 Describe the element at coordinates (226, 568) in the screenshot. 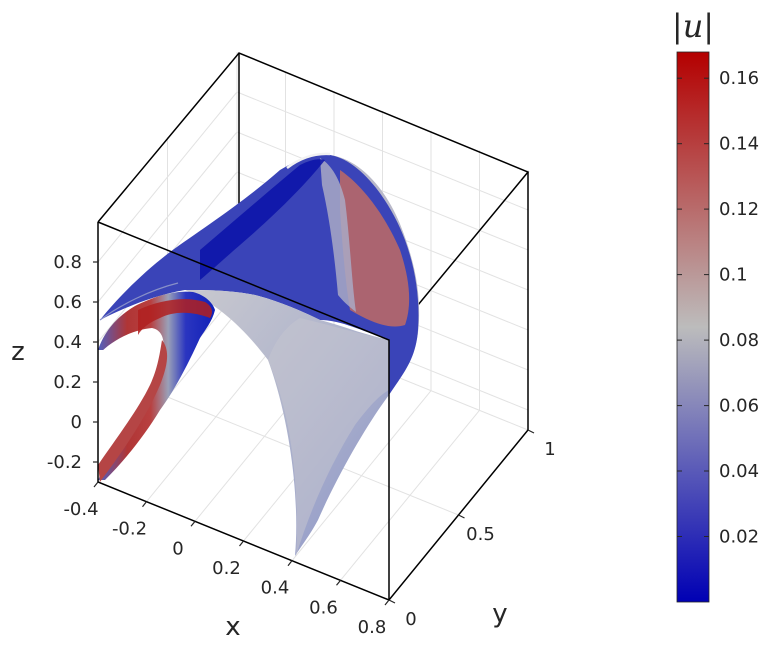

I see `x-tick-label: 0.2` at that location.